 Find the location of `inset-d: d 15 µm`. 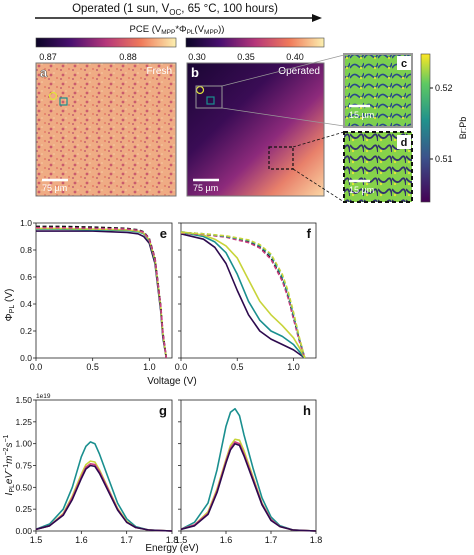

inset-d: d 15 µm is located at coordinates (378, 167).